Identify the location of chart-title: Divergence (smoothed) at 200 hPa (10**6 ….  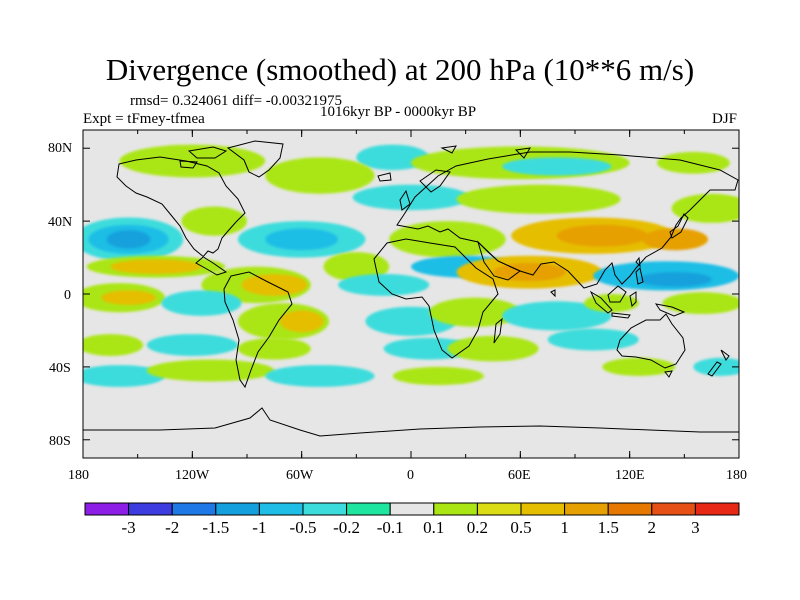
(400, 69).